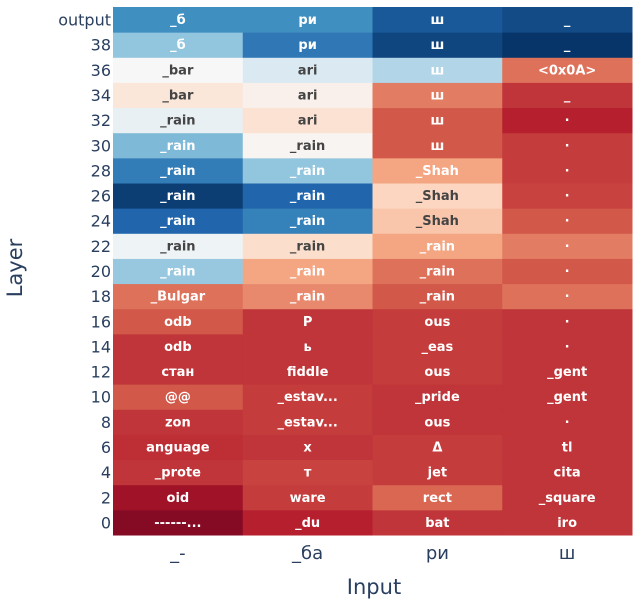  I want to click on cell-label: ari, so click(308, 96).